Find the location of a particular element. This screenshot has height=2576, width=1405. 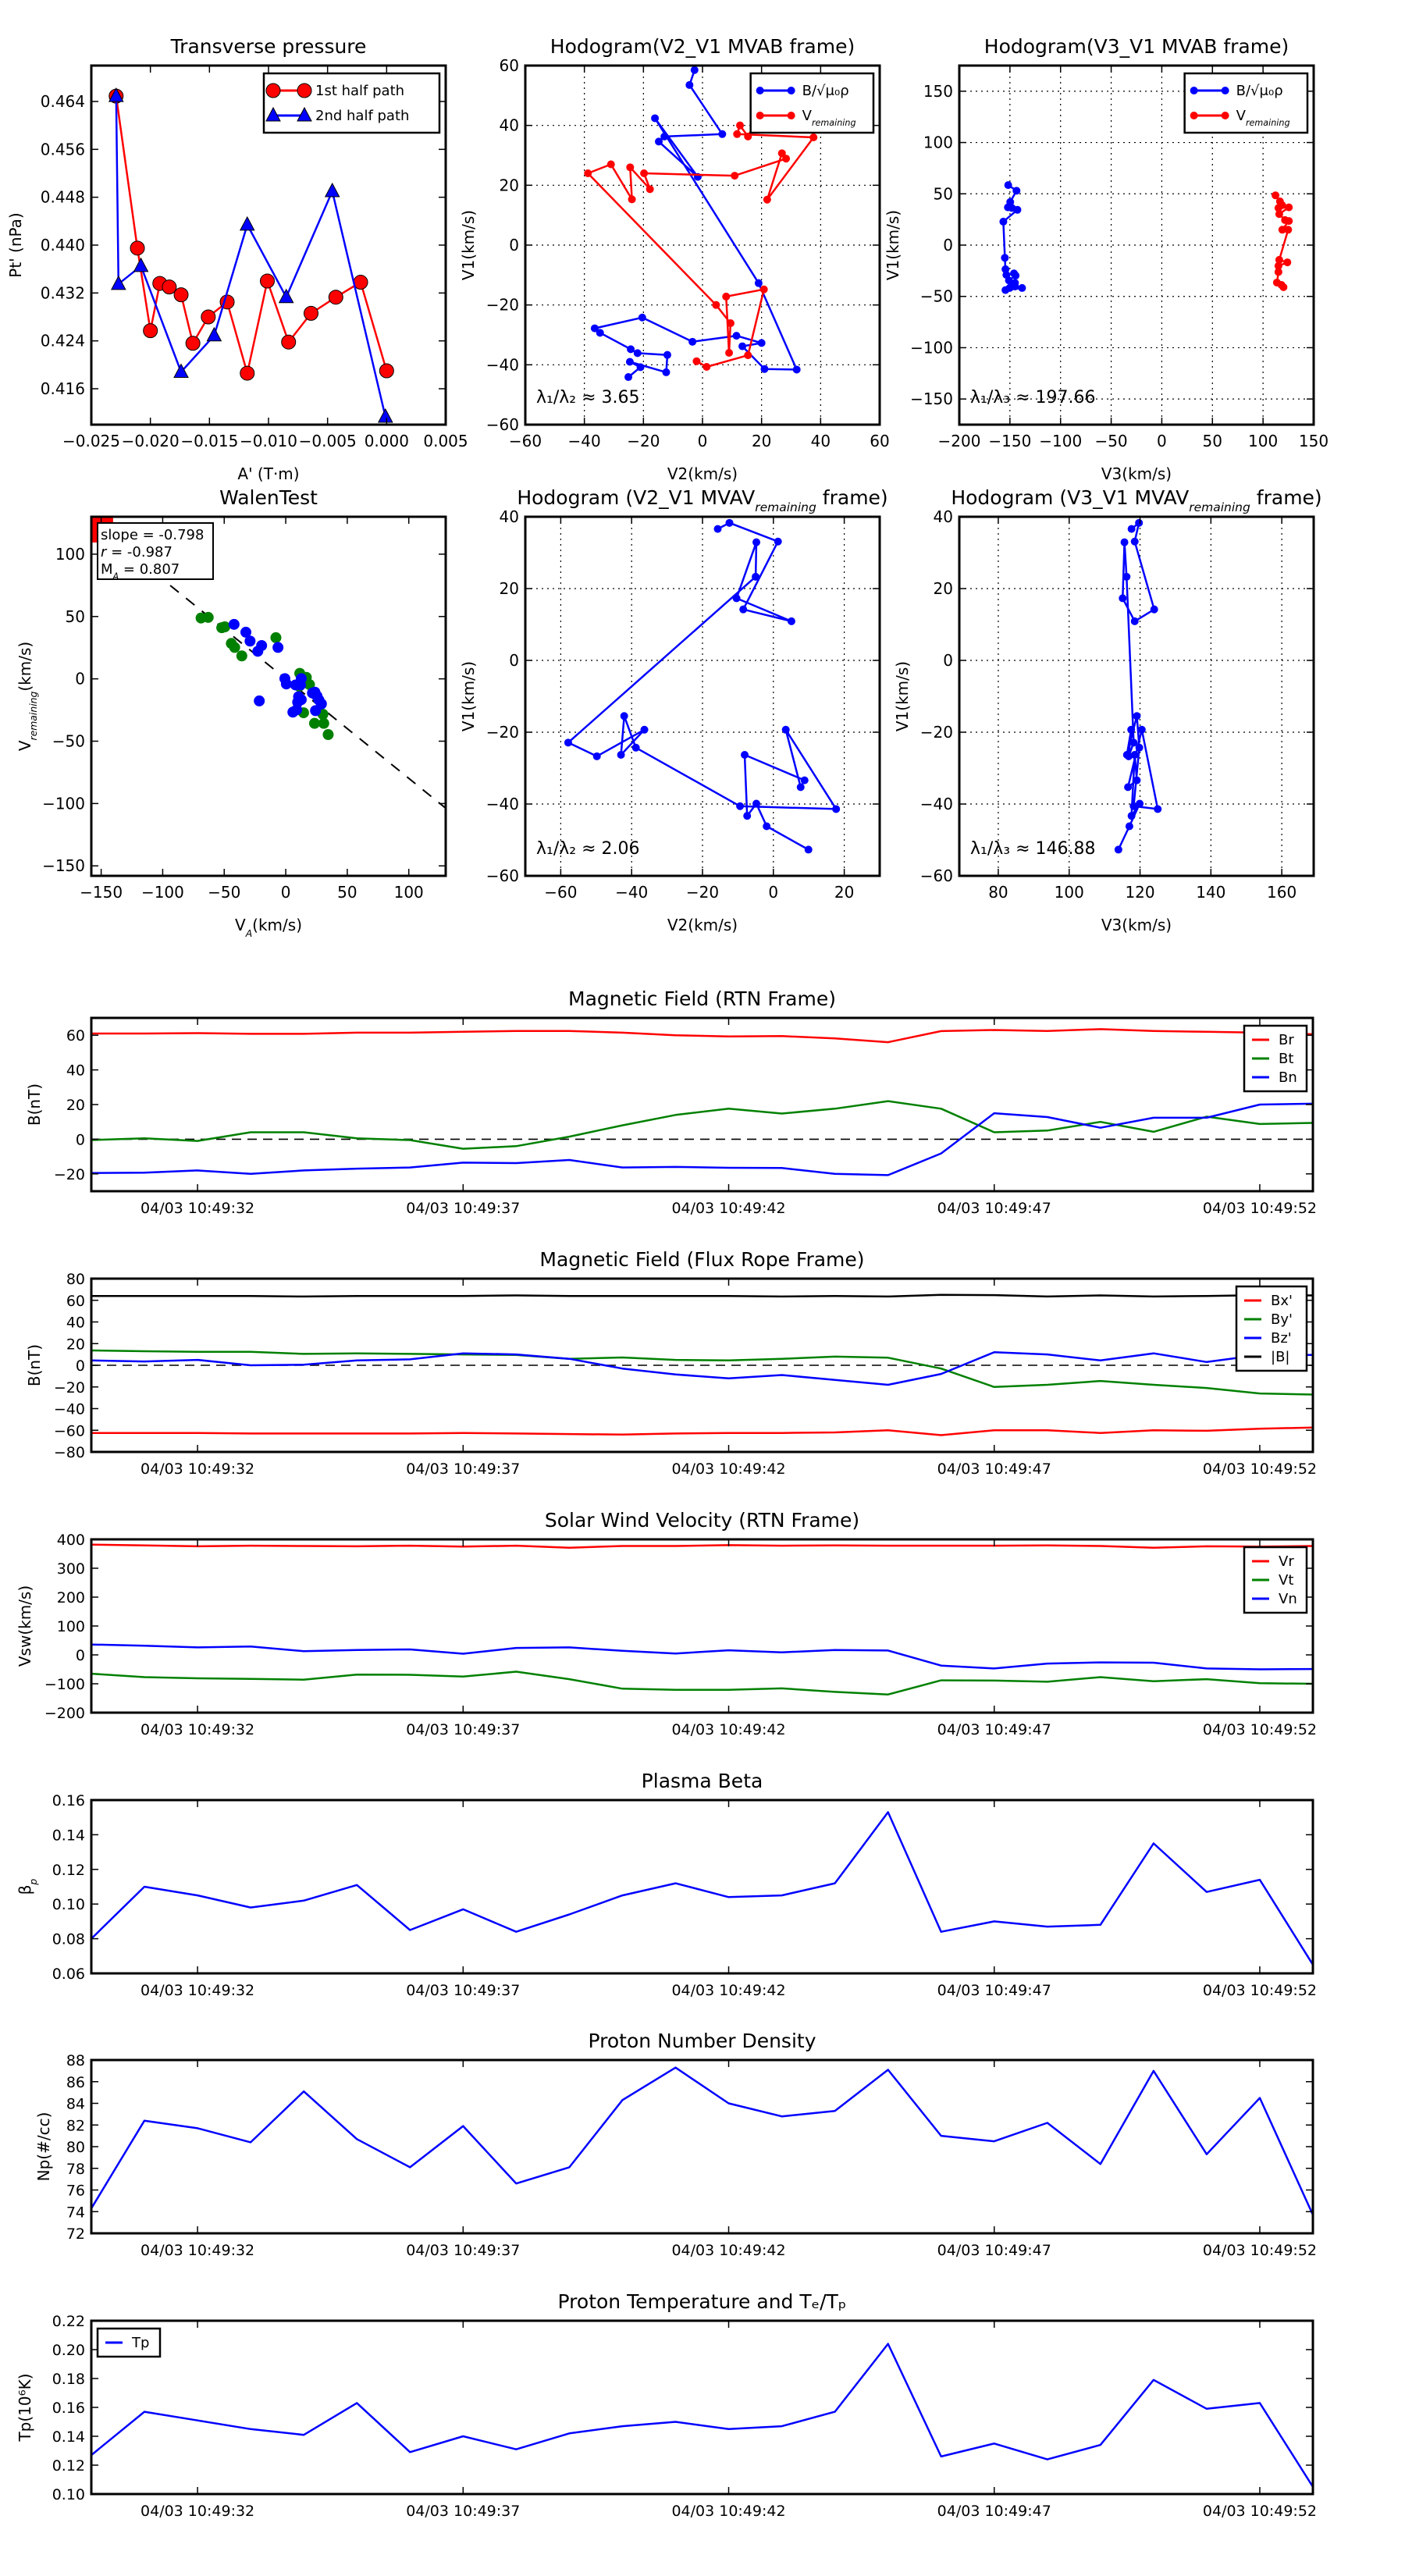

legend-label-sub: remaining is located at coordinates (1268, 123).